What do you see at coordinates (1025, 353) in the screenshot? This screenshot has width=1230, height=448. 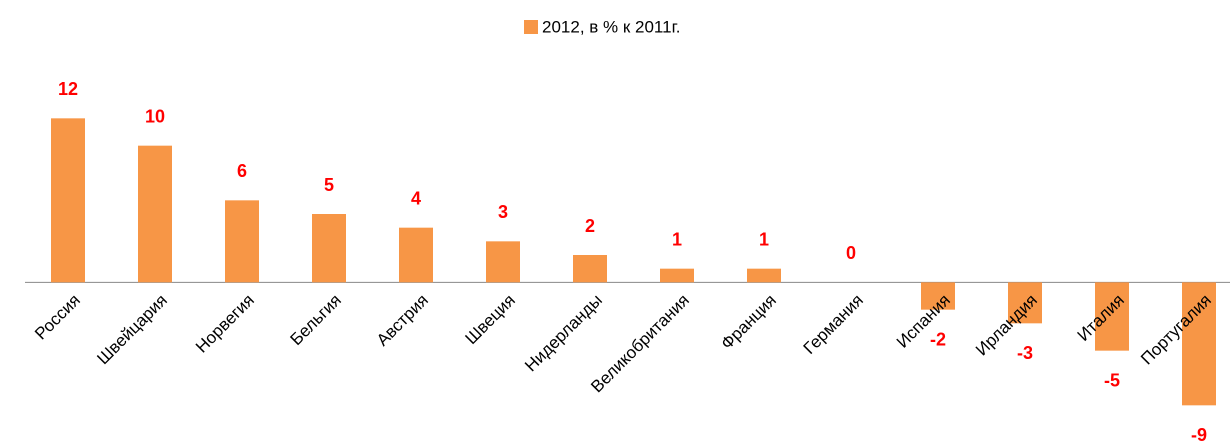 I see `value-label: -3` at bounding box center [1025, 353].